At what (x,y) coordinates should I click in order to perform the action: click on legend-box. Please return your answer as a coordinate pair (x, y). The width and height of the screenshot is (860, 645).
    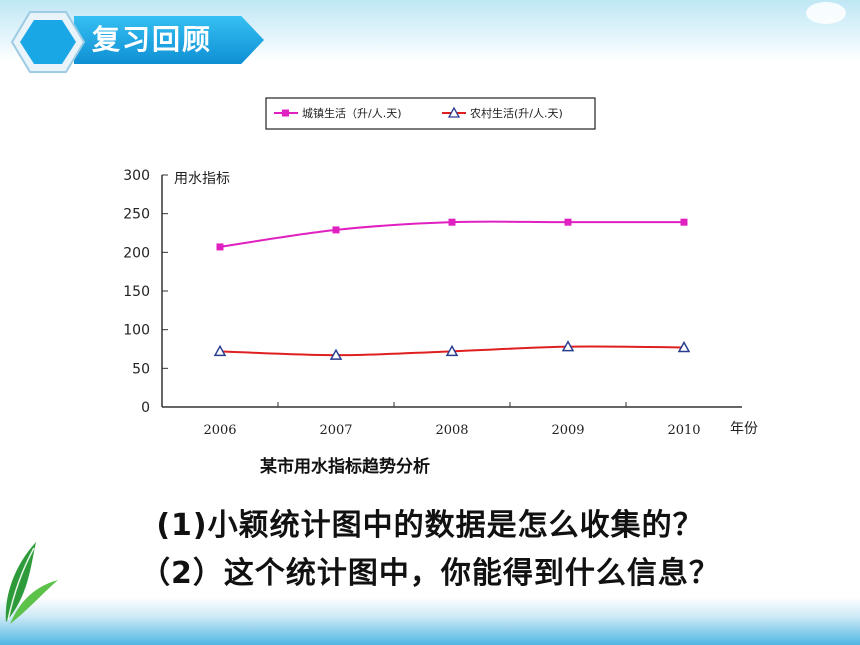
    Looking at the image, I should click on (430, 113).